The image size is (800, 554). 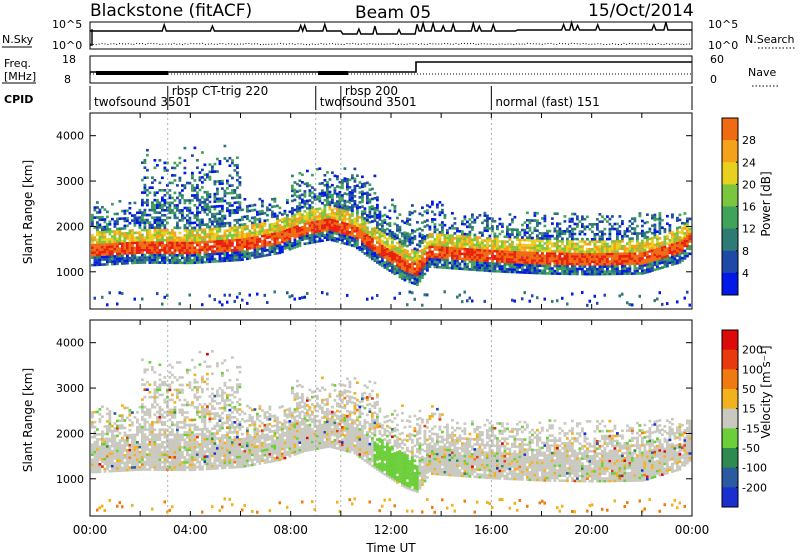 What do you see at coordinates (390, 32) in the screenshot?
I see `nsky-series` at bounding box center [390, 32].